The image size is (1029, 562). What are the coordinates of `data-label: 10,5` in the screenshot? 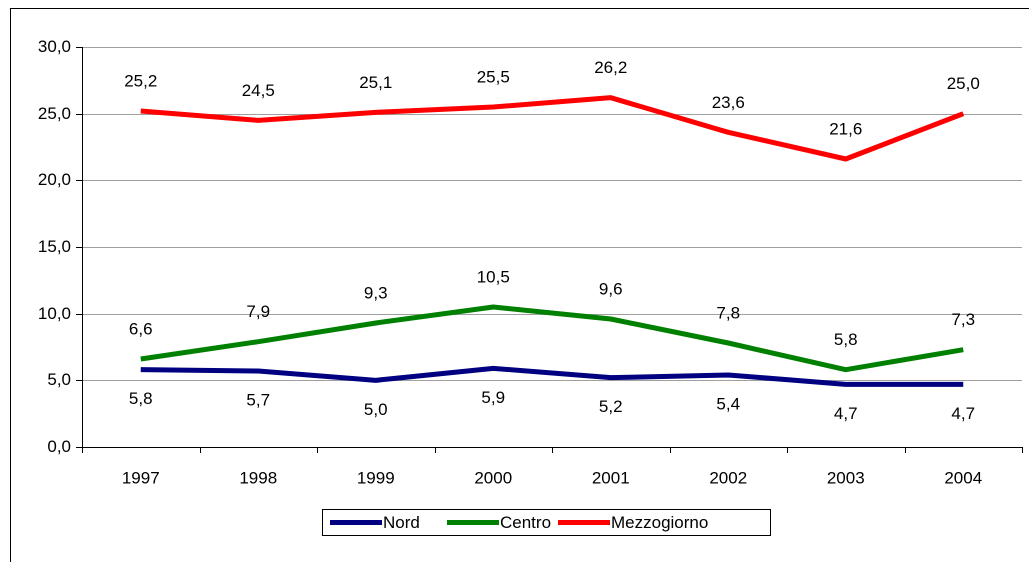 It's located at (493, 276).